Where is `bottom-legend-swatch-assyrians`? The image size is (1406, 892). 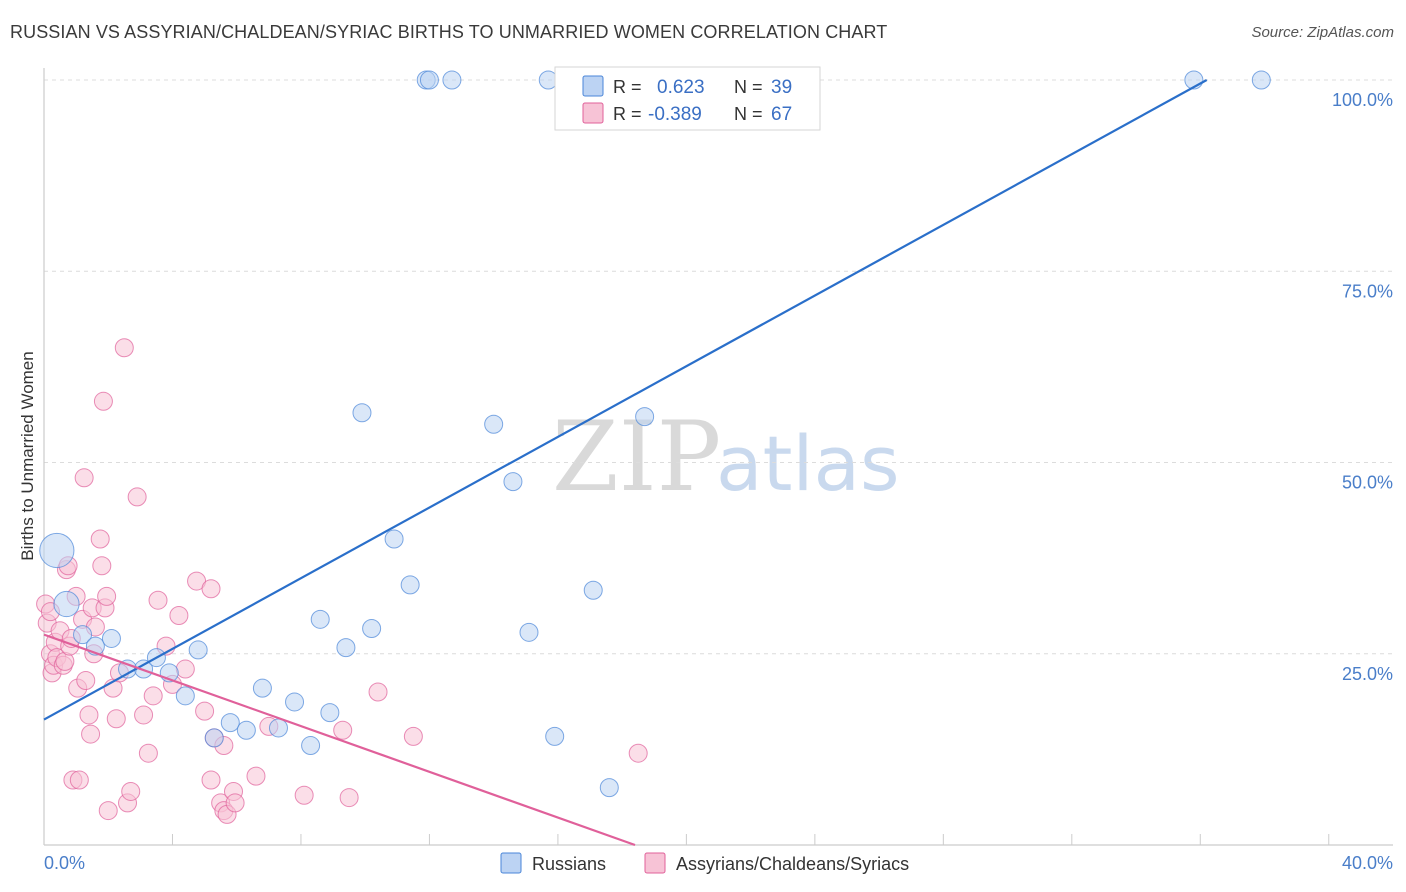 bottom-legend-swatch-assyrians is located at coordinates (655, 863).